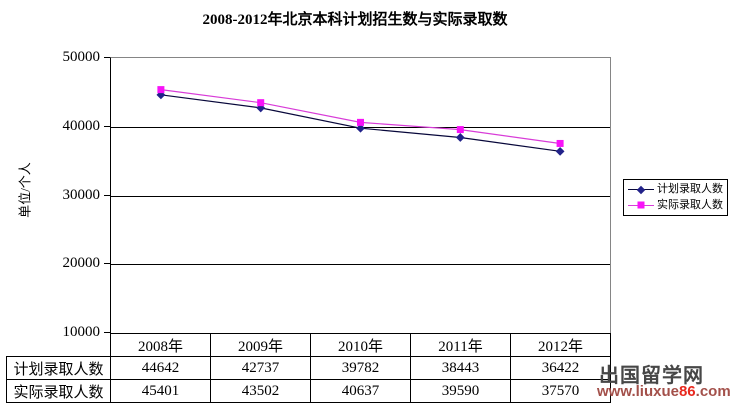 This screenshot has height=408, width=733. I want to click on legend-item-actual-admissions: 实际录取人数, so click(676, 205).